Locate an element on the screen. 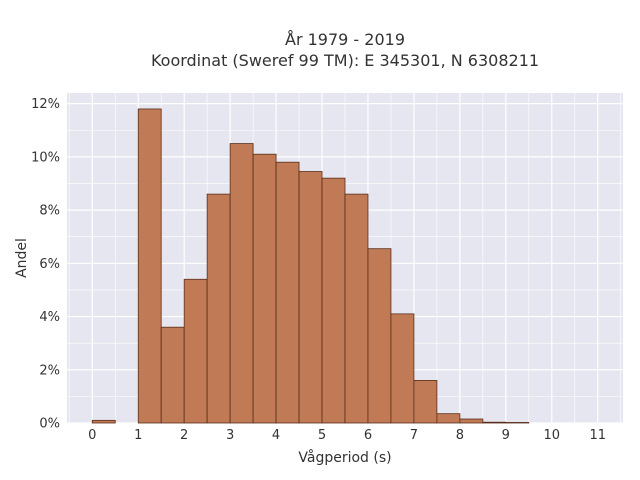  x-tick-labels: 0 1 2 3 4 5 6 7 8 9 10 11 is located at coordinates (347, 435).